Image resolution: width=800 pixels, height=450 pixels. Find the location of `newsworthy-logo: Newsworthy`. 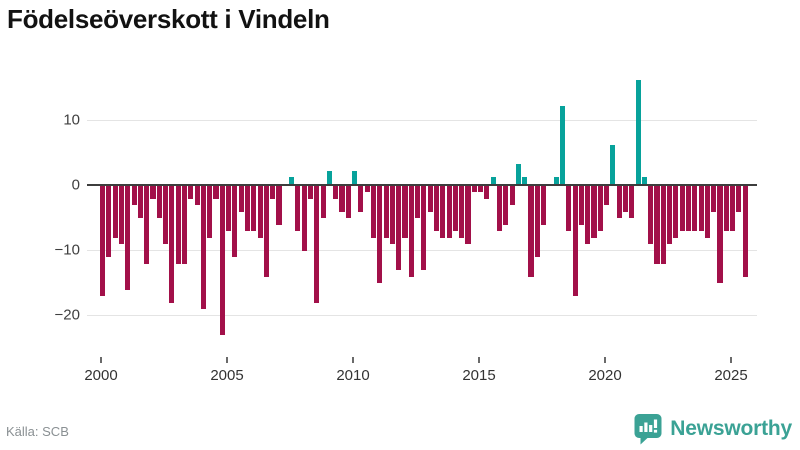

newsworthy-logo: Newsworthy is located at coordinates (712, 428).